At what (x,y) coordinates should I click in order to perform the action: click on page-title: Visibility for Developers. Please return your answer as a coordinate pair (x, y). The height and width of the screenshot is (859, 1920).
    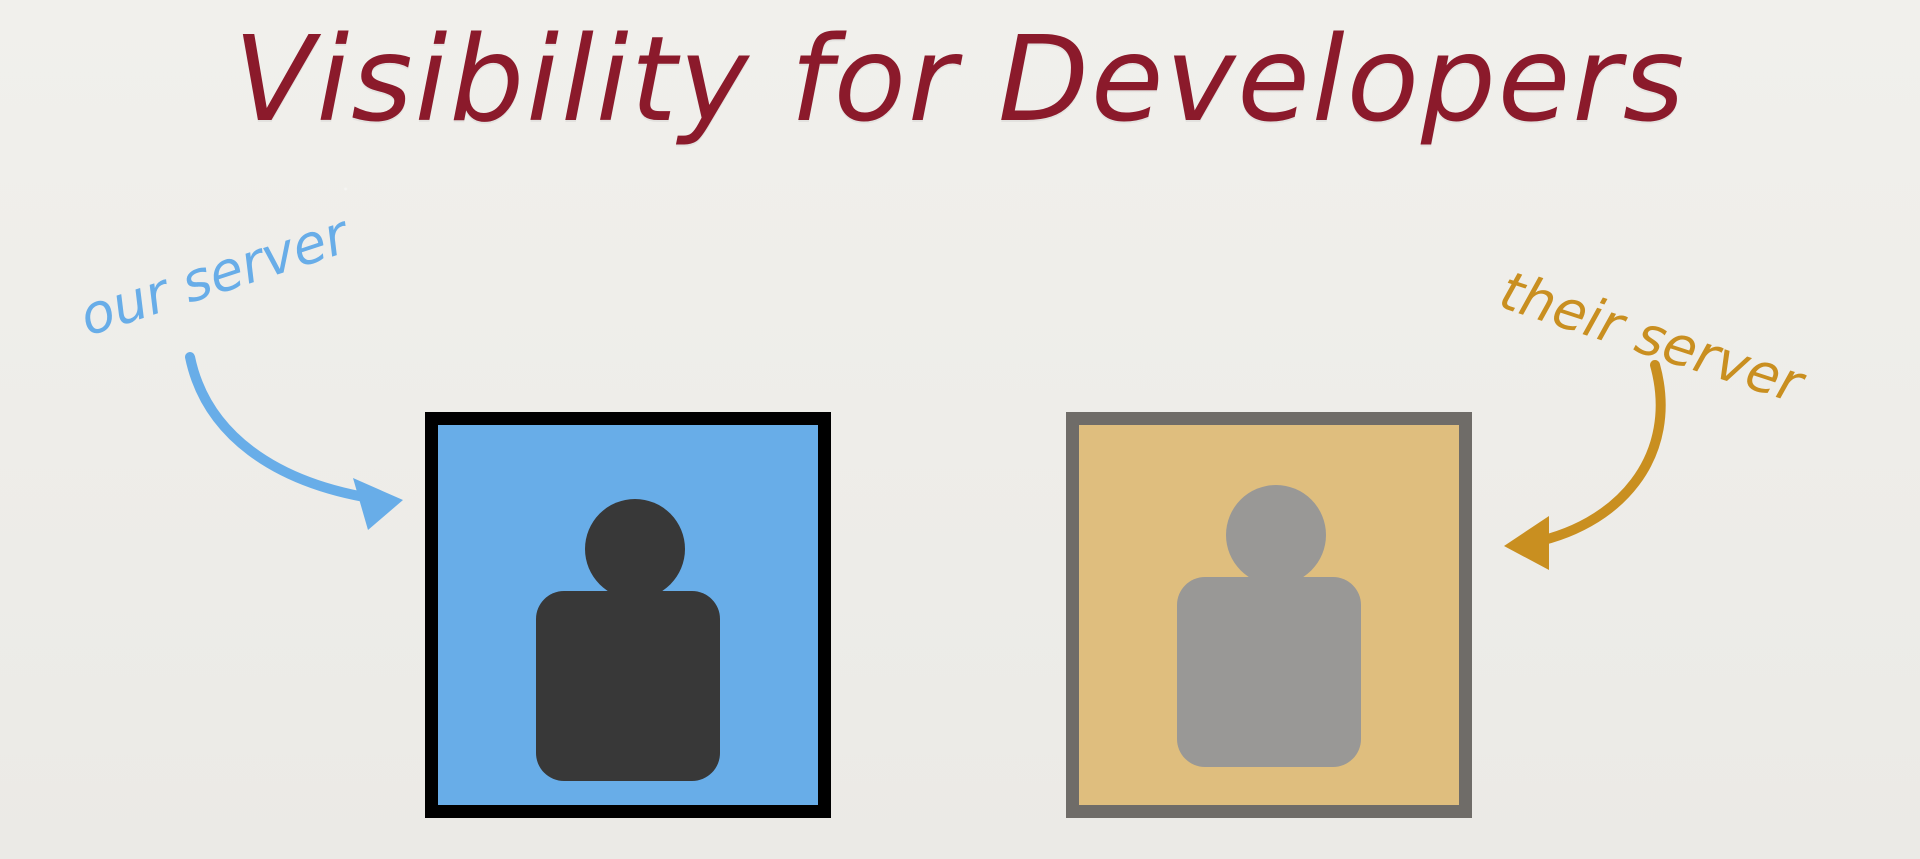
    Looking at the image, I should click on (960, 79).